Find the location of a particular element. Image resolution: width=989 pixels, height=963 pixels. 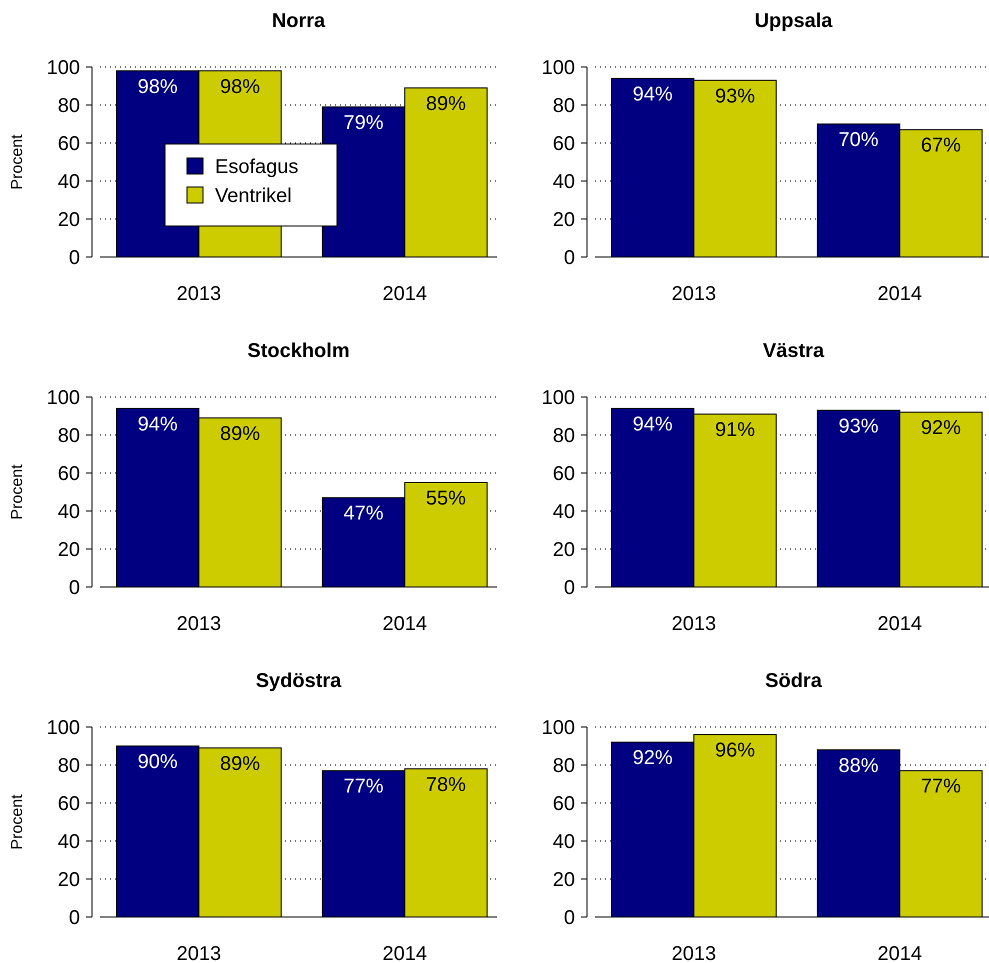

data-label: 70% is located at coordinates (858, 140).